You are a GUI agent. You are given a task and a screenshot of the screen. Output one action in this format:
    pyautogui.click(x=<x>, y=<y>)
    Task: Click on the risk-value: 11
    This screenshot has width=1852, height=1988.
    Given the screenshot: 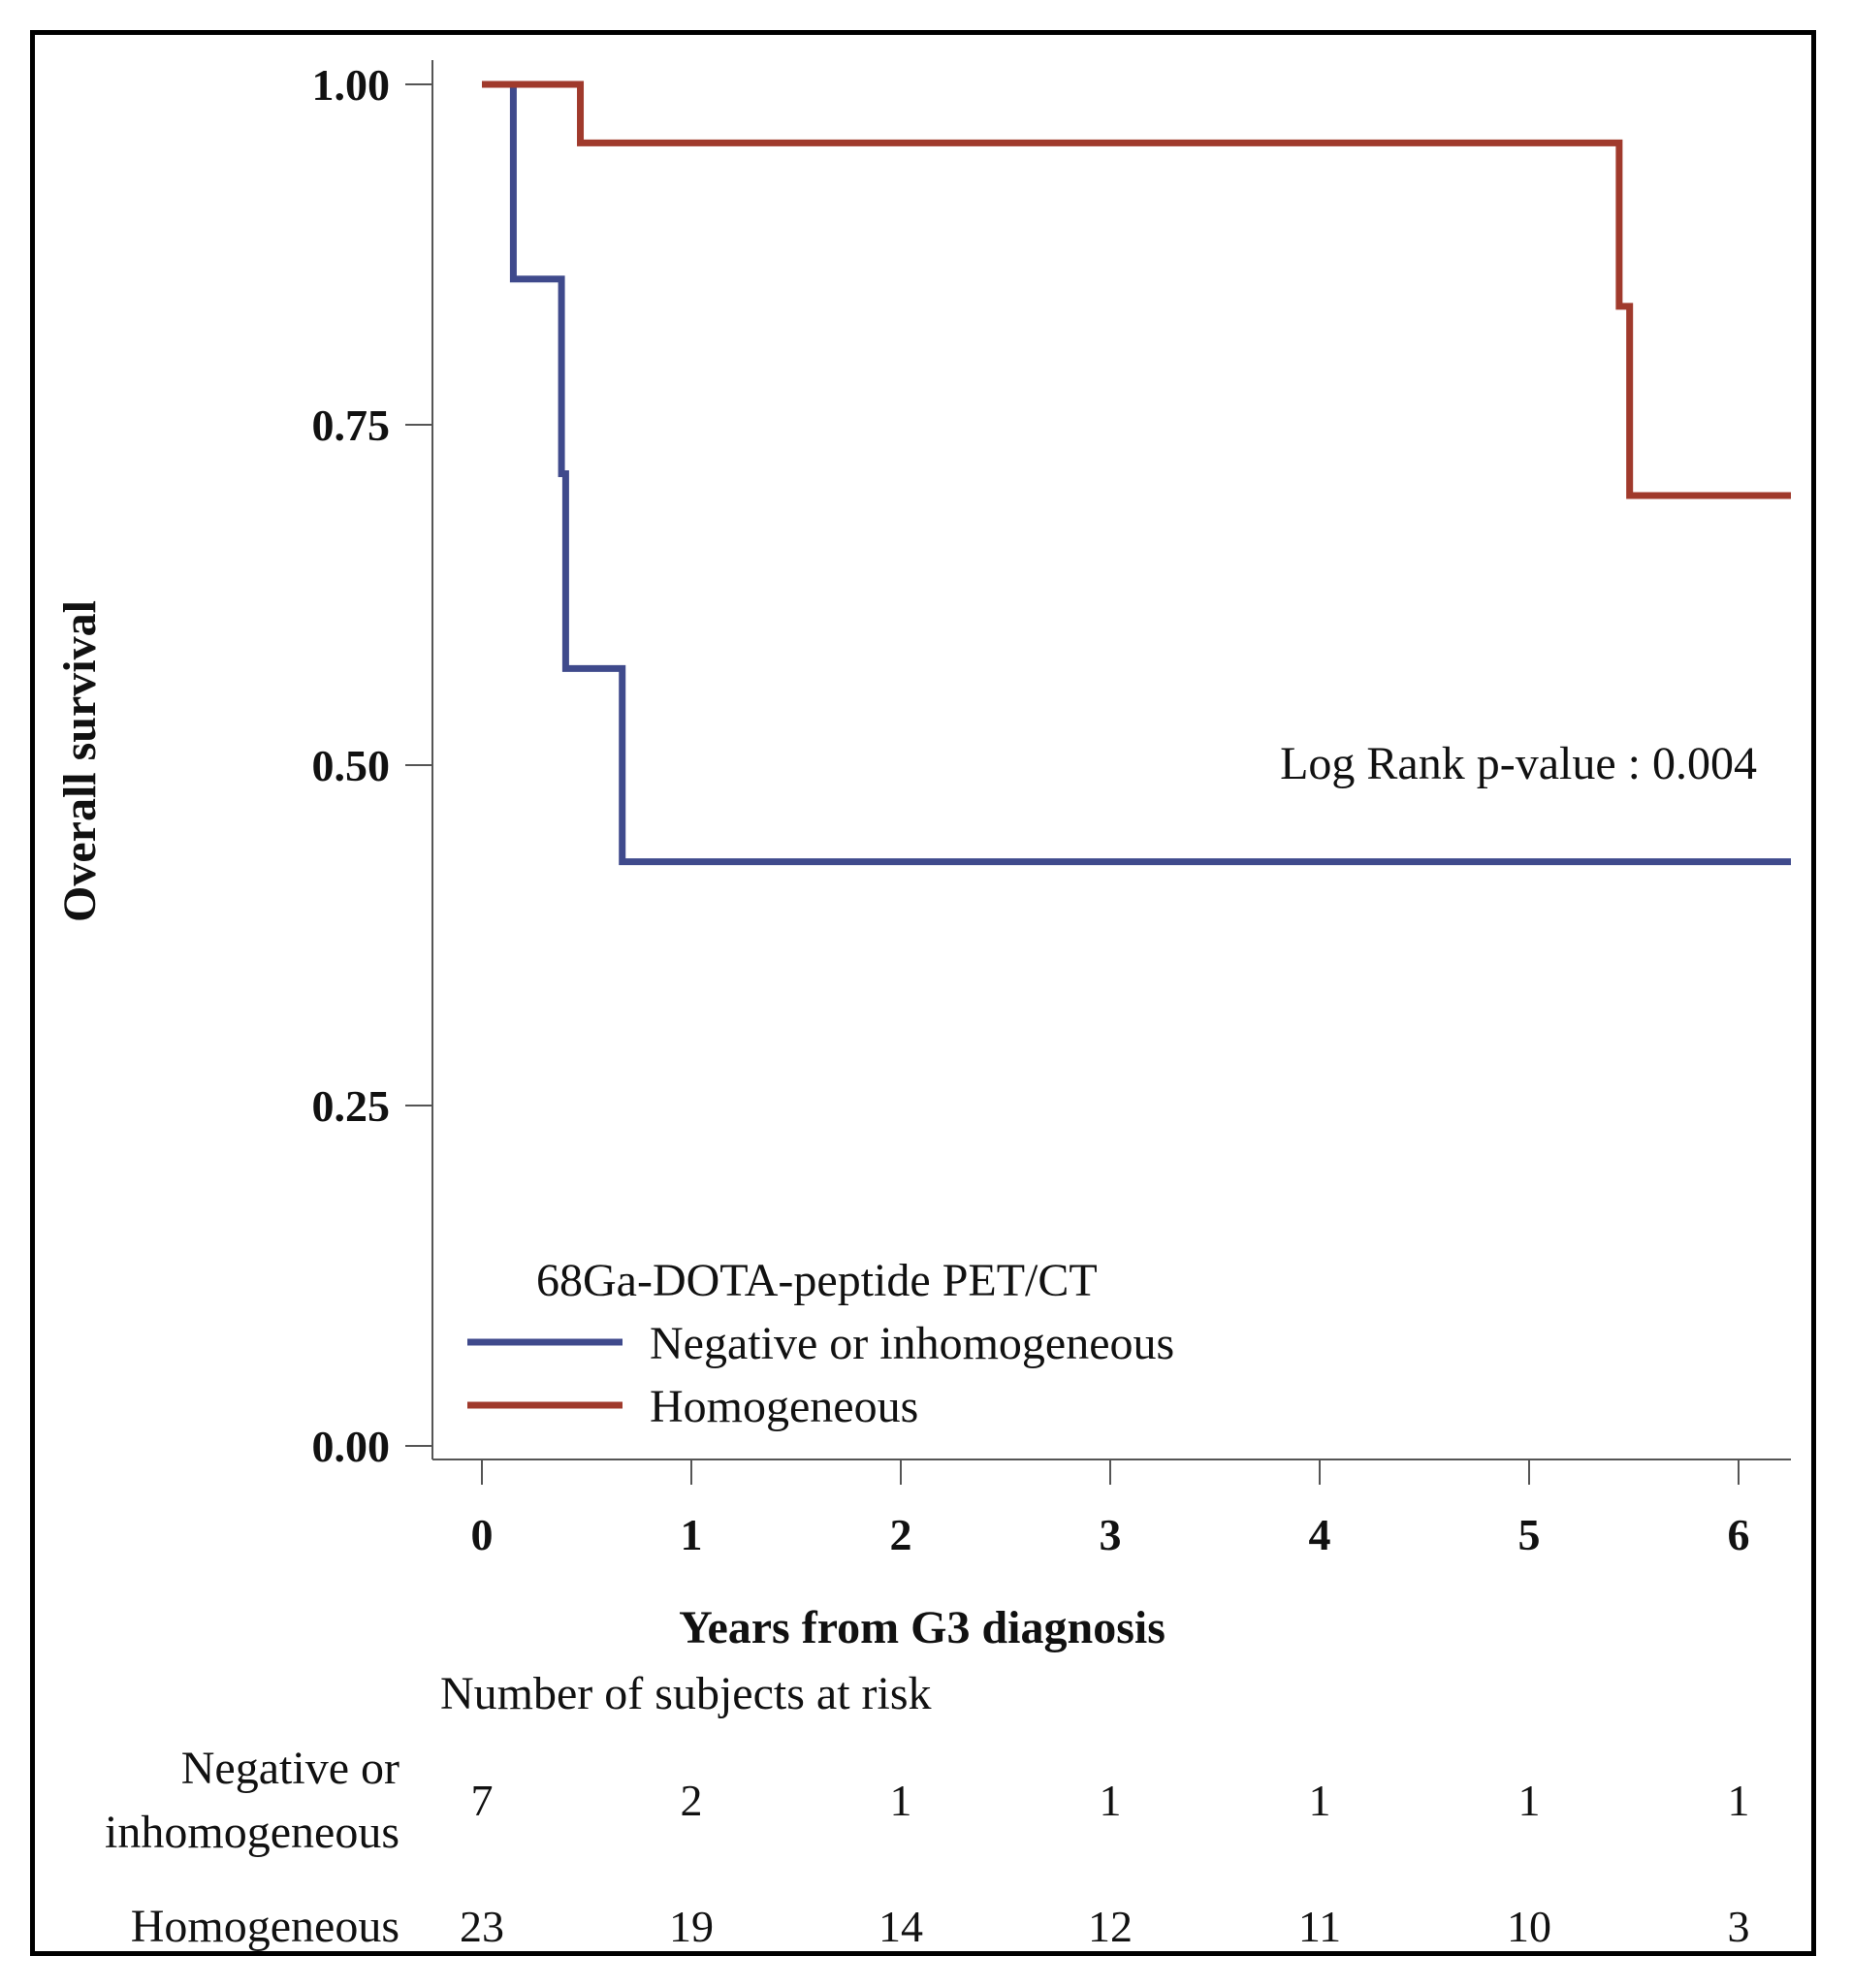 What is the action you would take?
    pyautogui.click(x=1320, y=1926)
    